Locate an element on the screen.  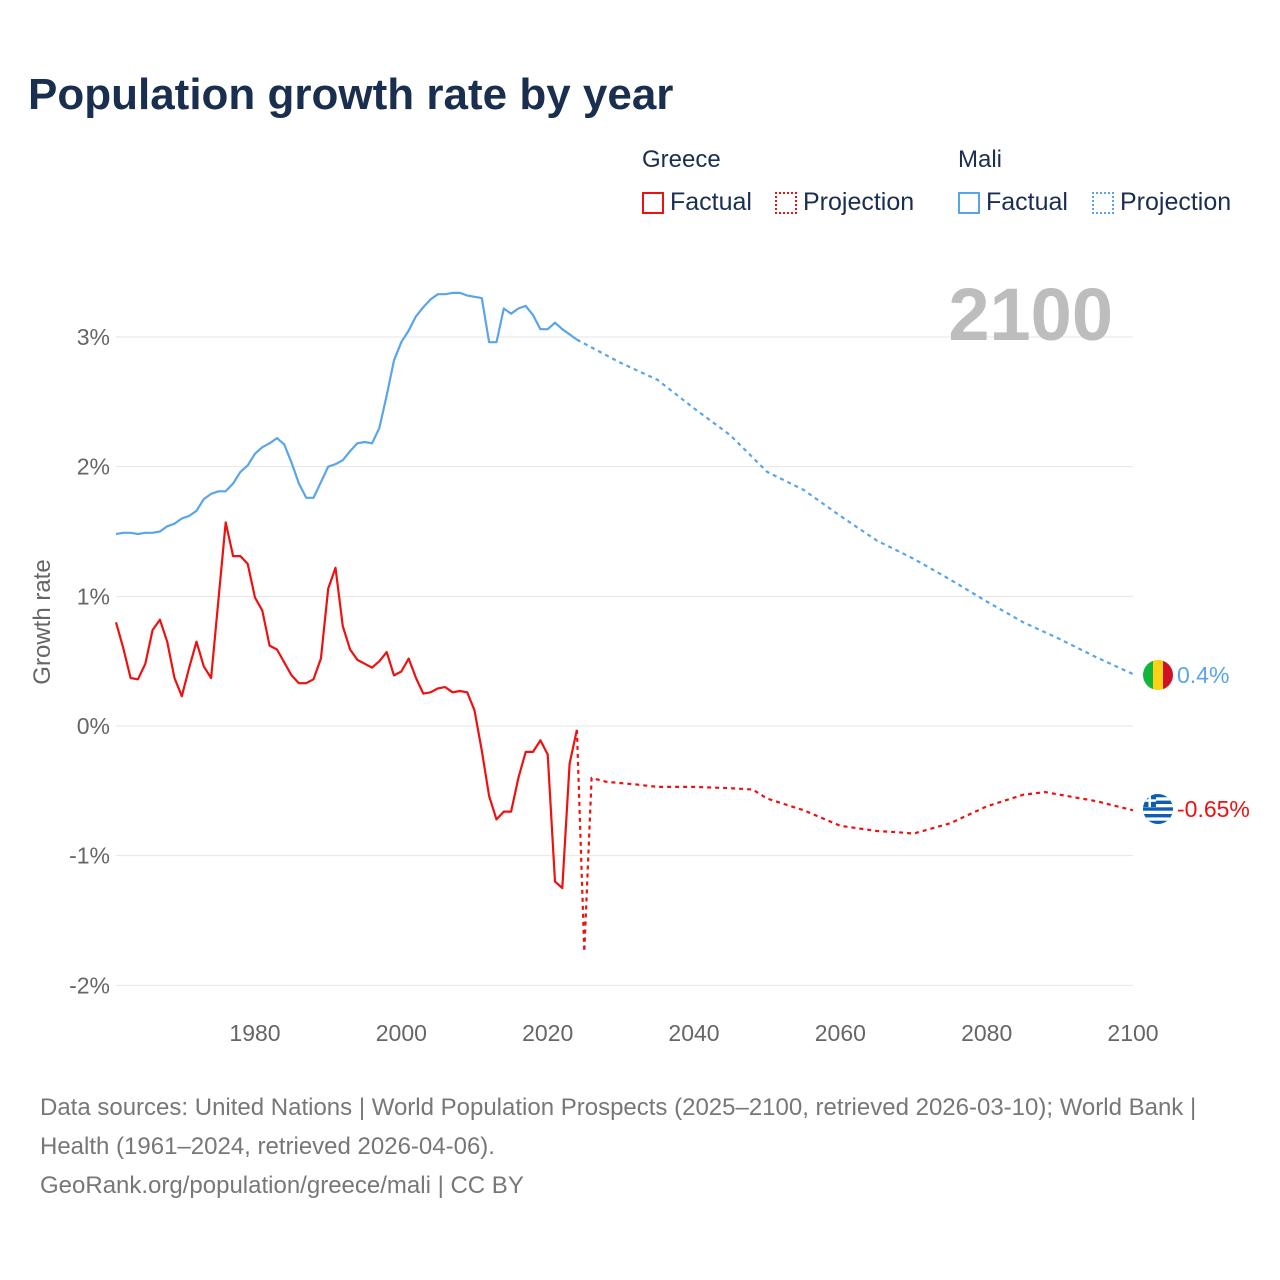
greece-end-label: -0.65% is located at coordinates (1213, 809).